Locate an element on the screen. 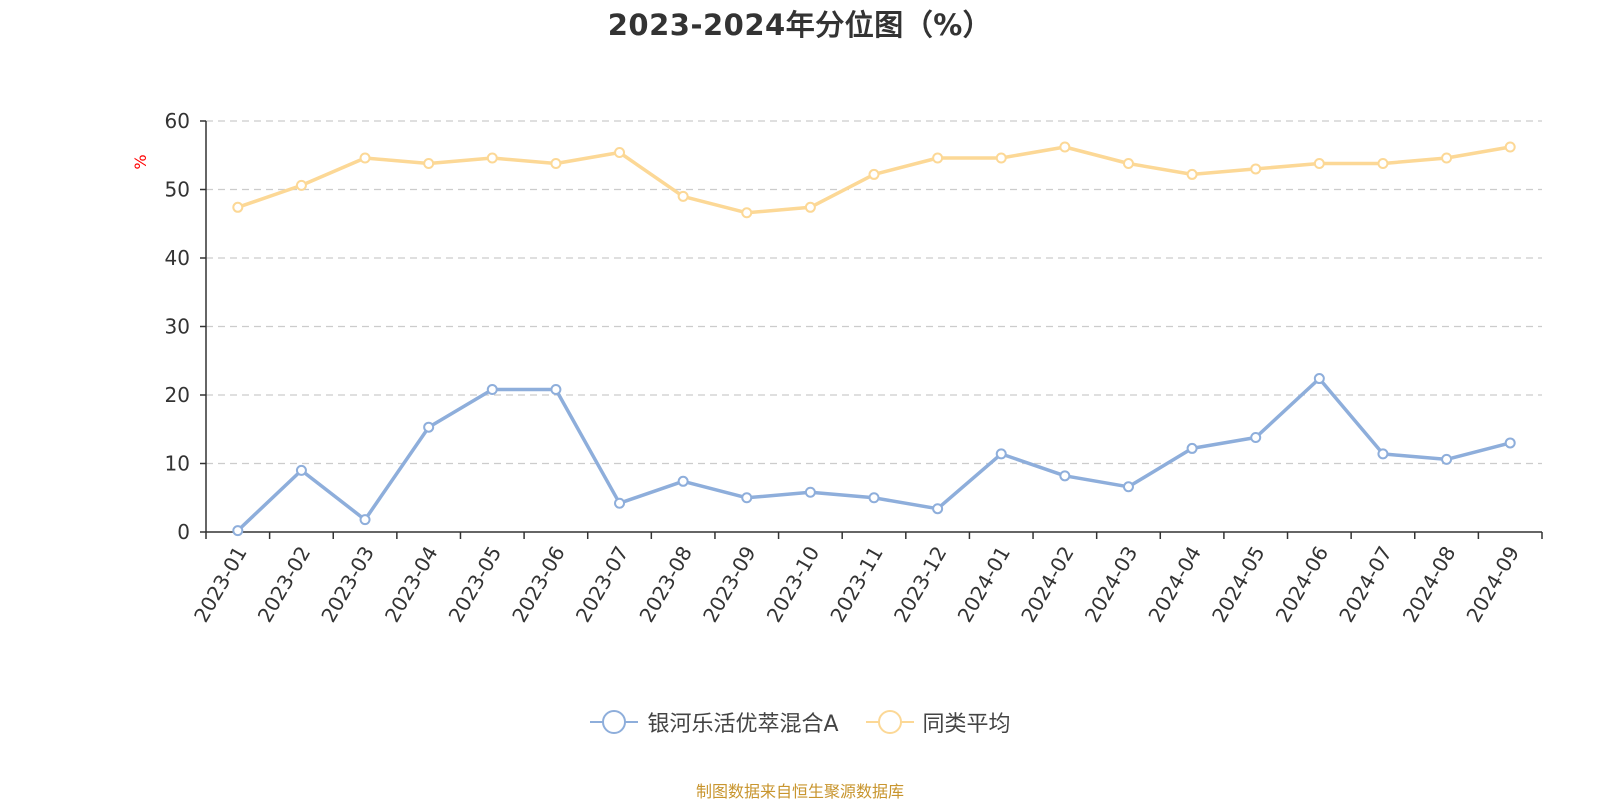  legend-item-fund: 银河乐活优萃混合A is located at coordinates (714, 722).